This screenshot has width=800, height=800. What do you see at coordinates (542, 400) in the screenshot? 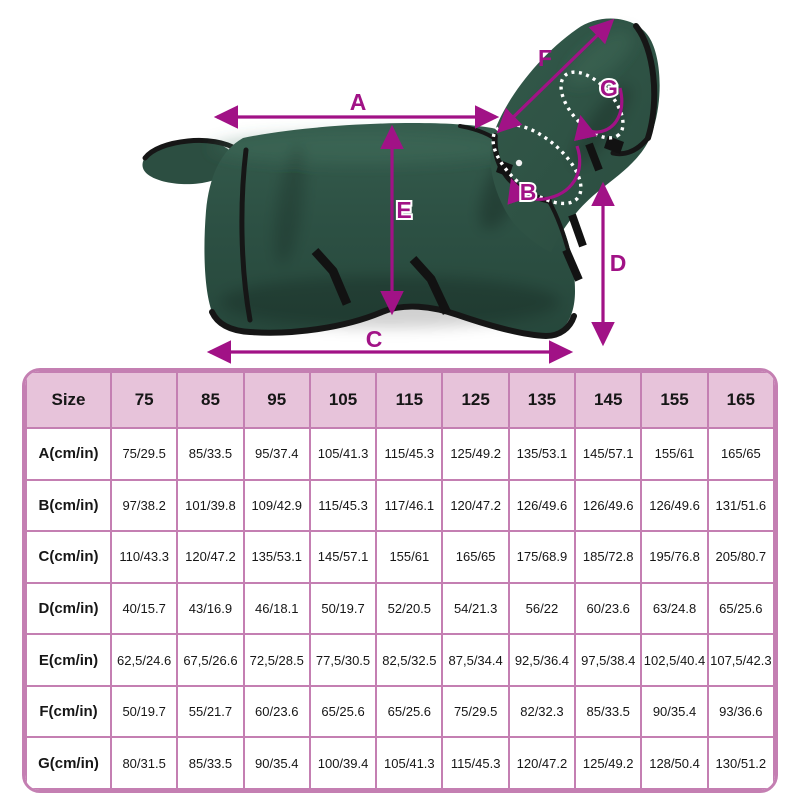
I see `col-header-135: 135` at bounding box center [542, 400].